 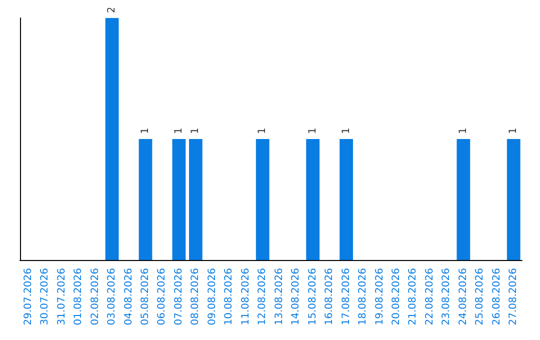 I want to click on x-tick-label: 02.08.2026, so click(x=95, y=297).